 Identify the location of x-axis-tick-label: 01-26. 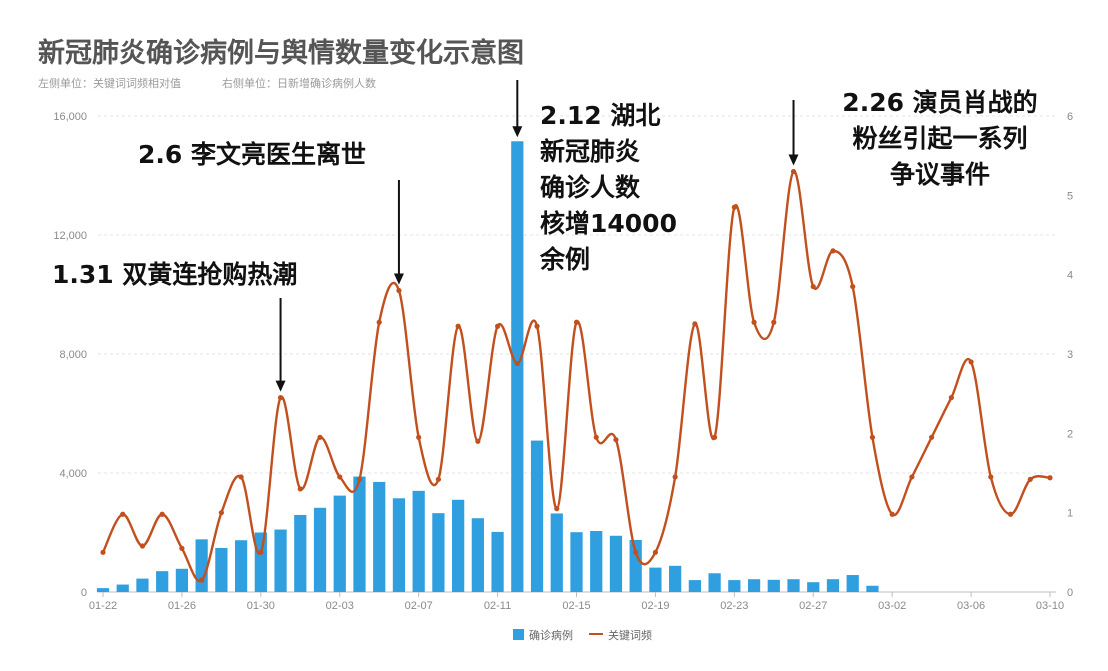
(182, 606).